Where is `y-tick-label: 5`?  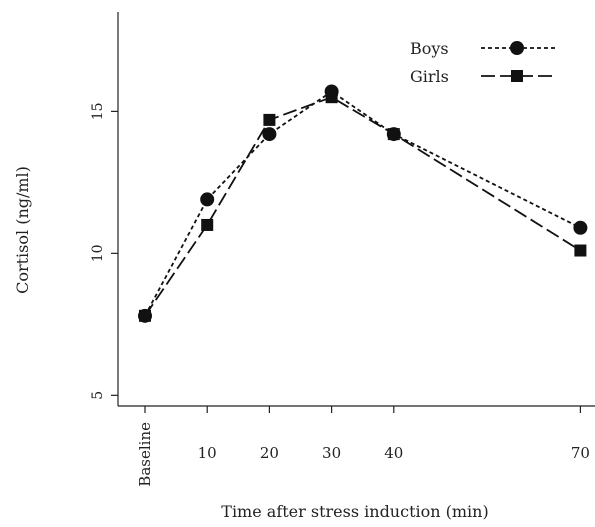 y-tick-label: 5 is located at coordinates (98, 395).